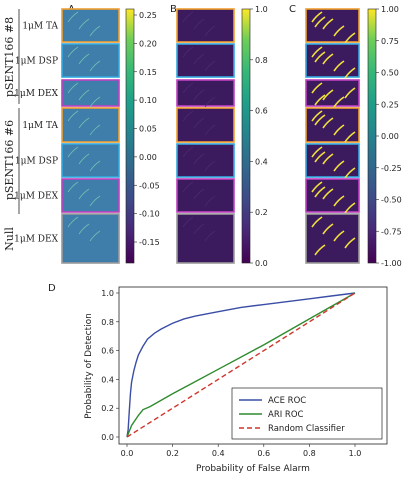 The width and height of the screenshot is (403, 480). What do you see at coordinates (148, 157) in the screenshot?
I see `cb-a-ticks-label-5: 0.00` at bounding box center [148, 157].